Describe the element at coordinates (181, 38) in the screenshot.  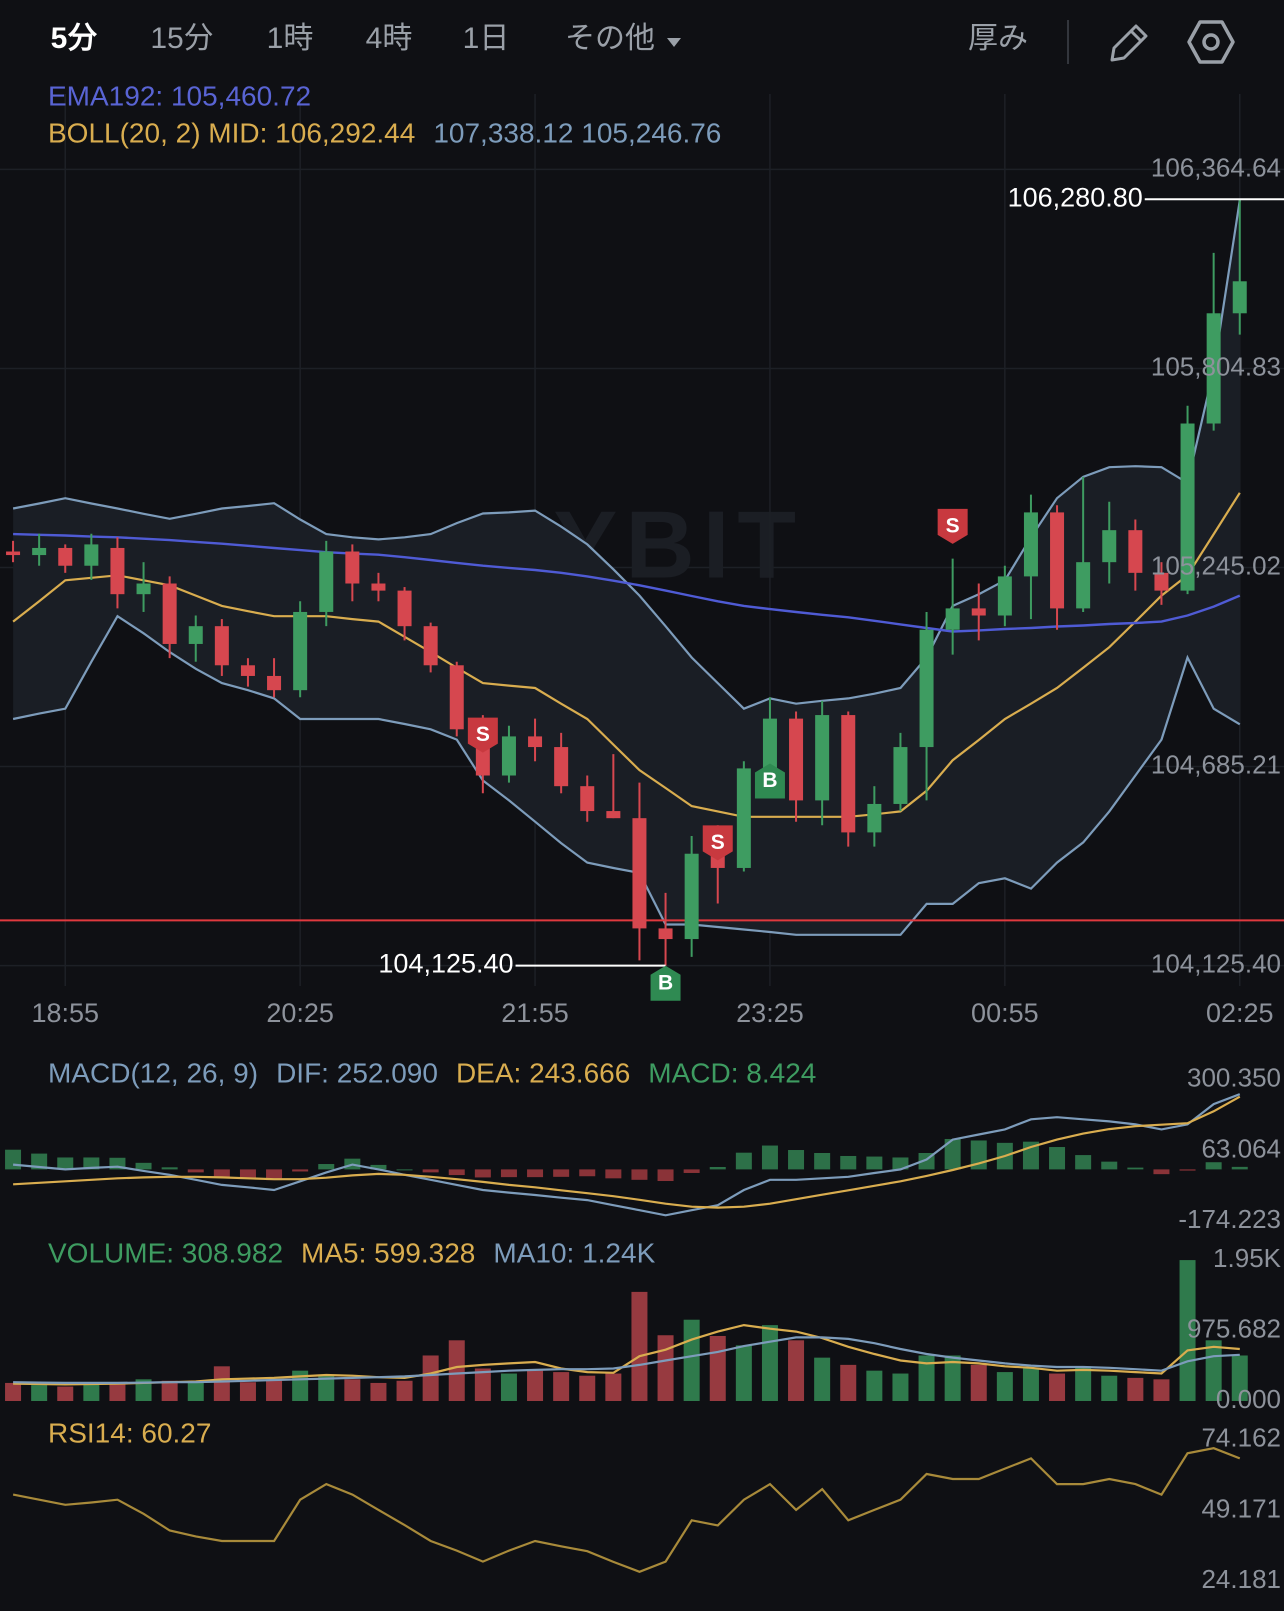
I see `interval-tab: 15分` at that location.